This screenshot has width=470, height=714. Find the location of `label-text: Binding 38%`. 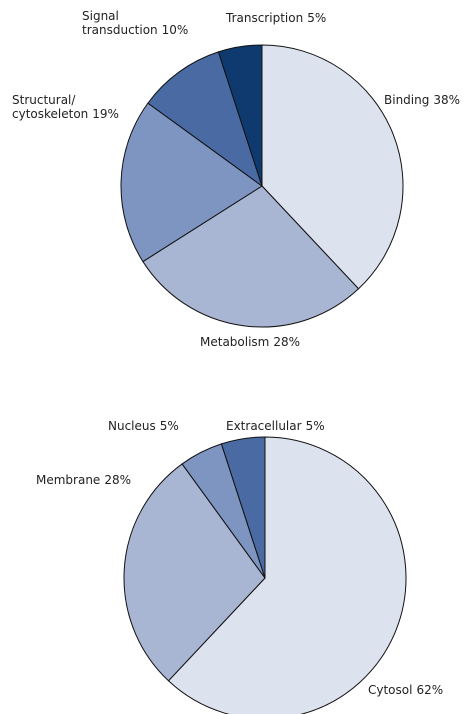

label-text: Binding 38% is located at coordinates (422, 100).